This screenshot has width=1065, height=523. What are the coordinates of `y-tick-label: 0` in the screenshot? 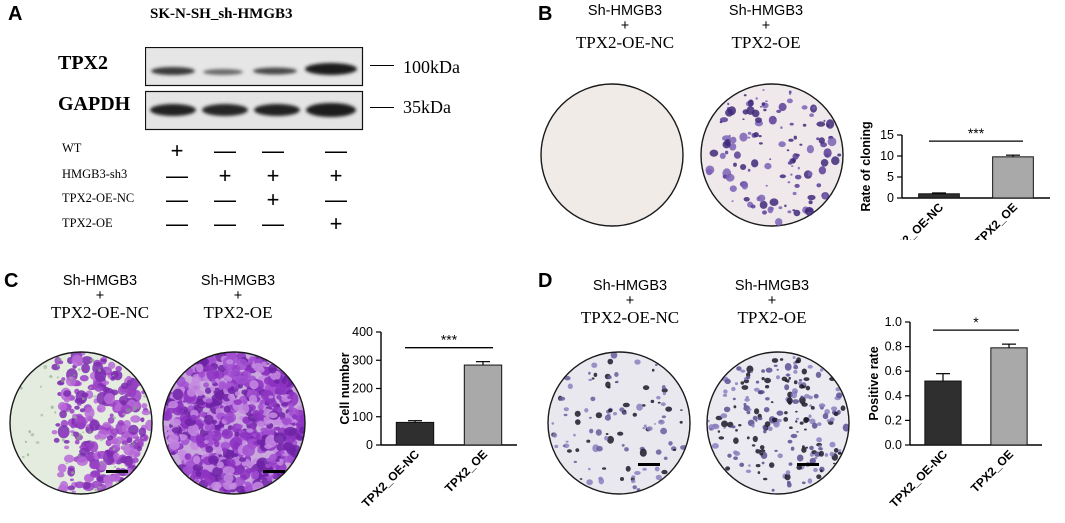 It's located at (369, 445).